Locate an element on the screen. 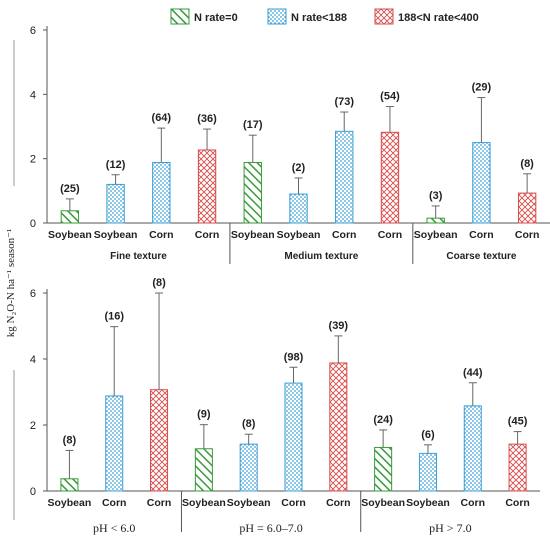  sample-size-label: (24) is located at coordinates (383, 420).